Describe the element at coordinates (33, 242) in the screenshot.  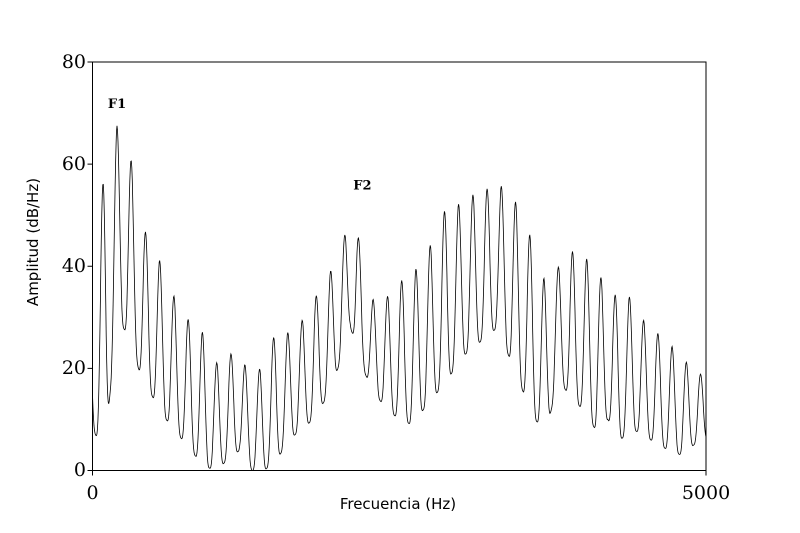
I see `y-axis-title: Amplitud (dB/Hz)` at that location.